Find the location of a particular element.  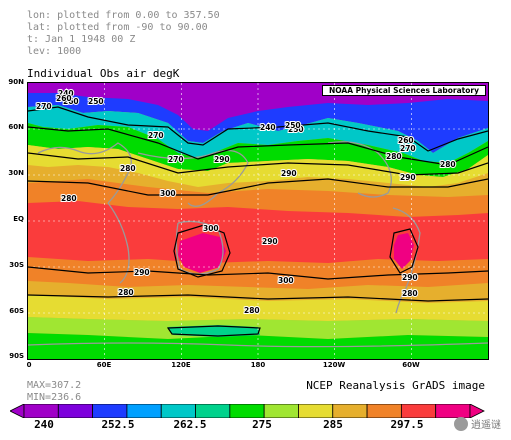

band-tropics-hot is located at coordinates (258, 232).